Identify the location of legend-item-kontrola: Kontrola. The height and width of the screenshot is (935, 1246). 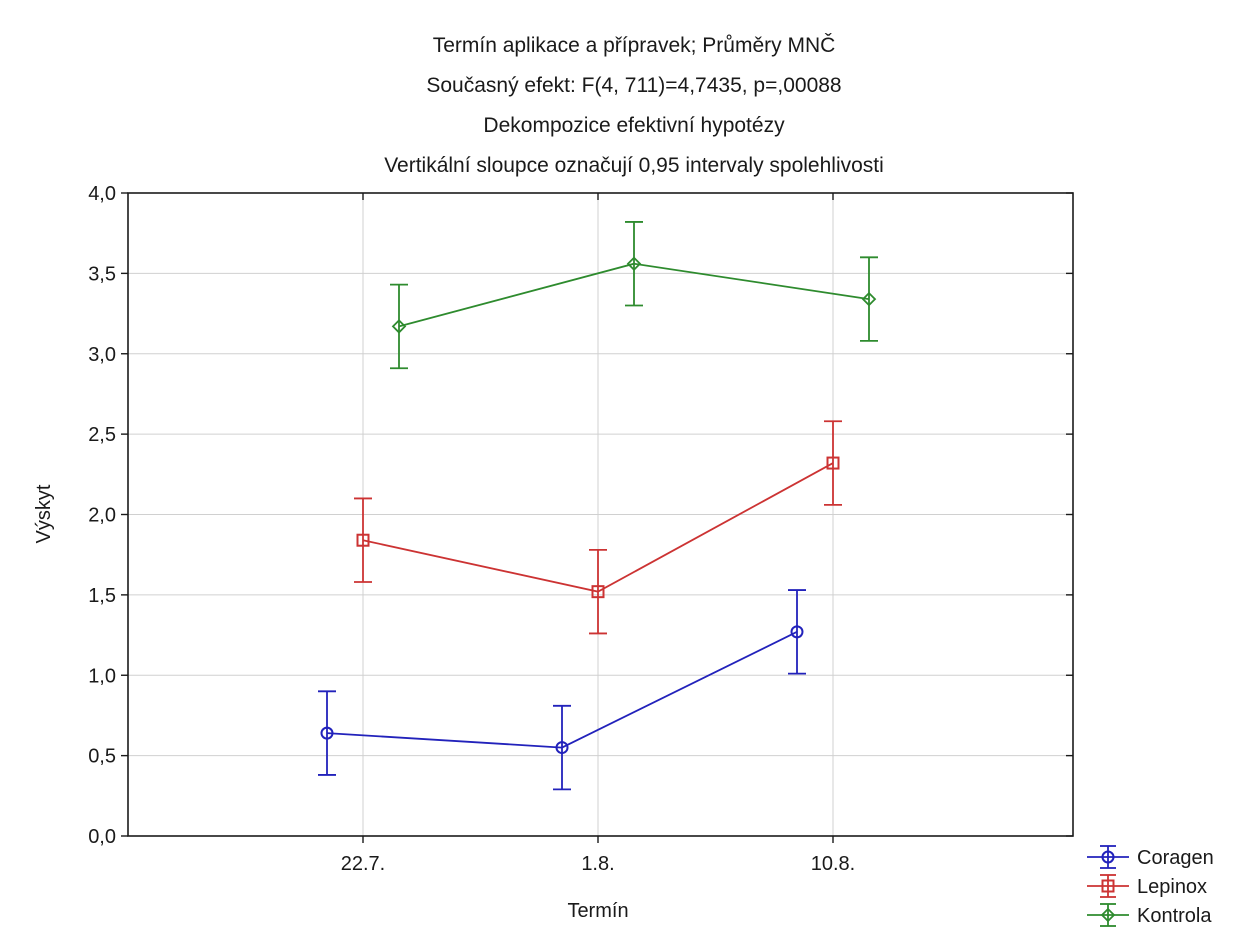
(1149, 915).